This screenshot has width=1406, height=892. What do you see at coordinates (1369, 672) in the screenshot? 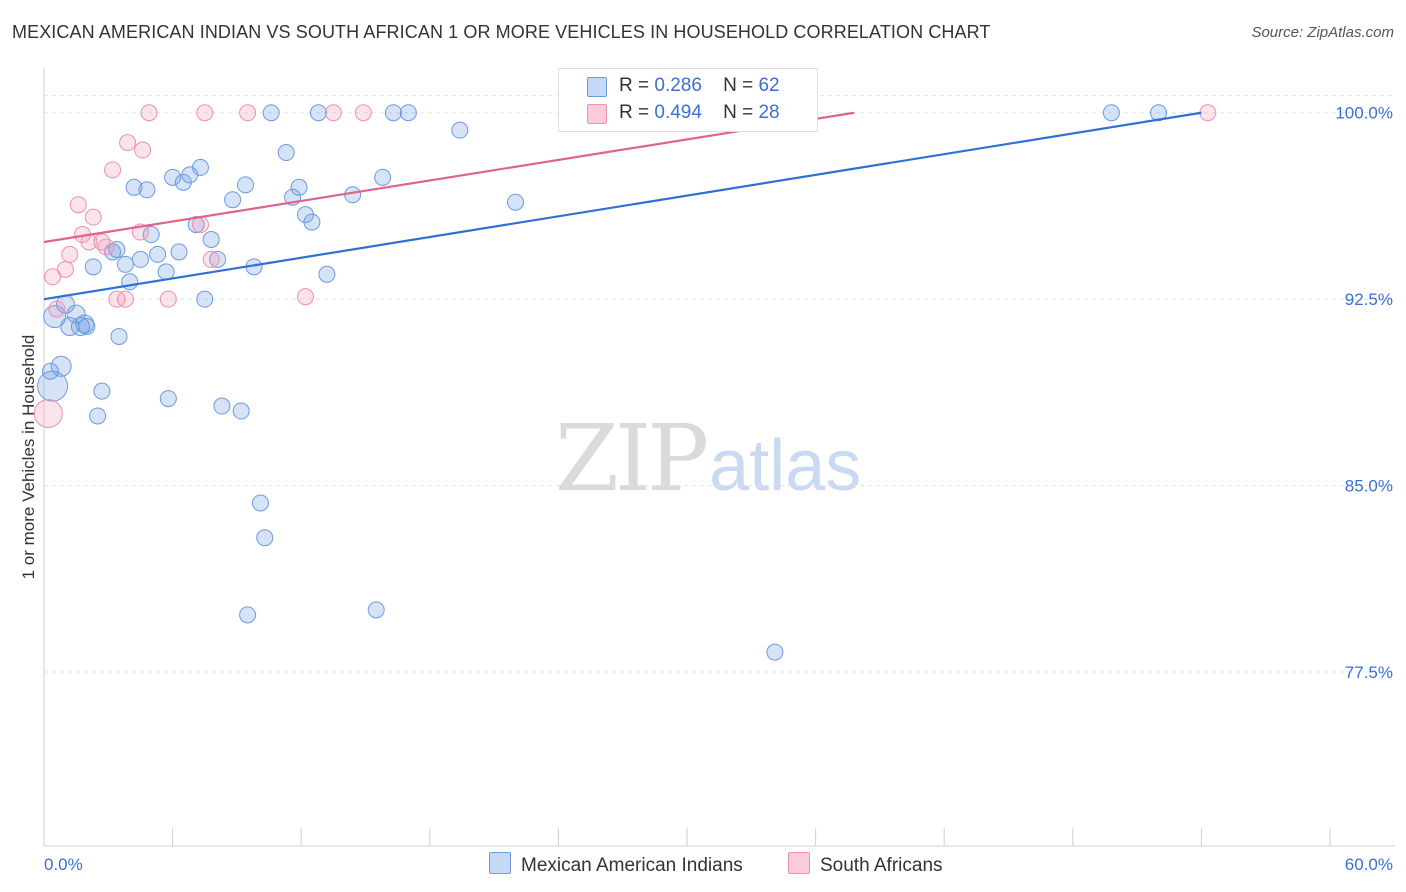
I see `y-tick-label: 77.5%` at bounding box center [1369, 672].